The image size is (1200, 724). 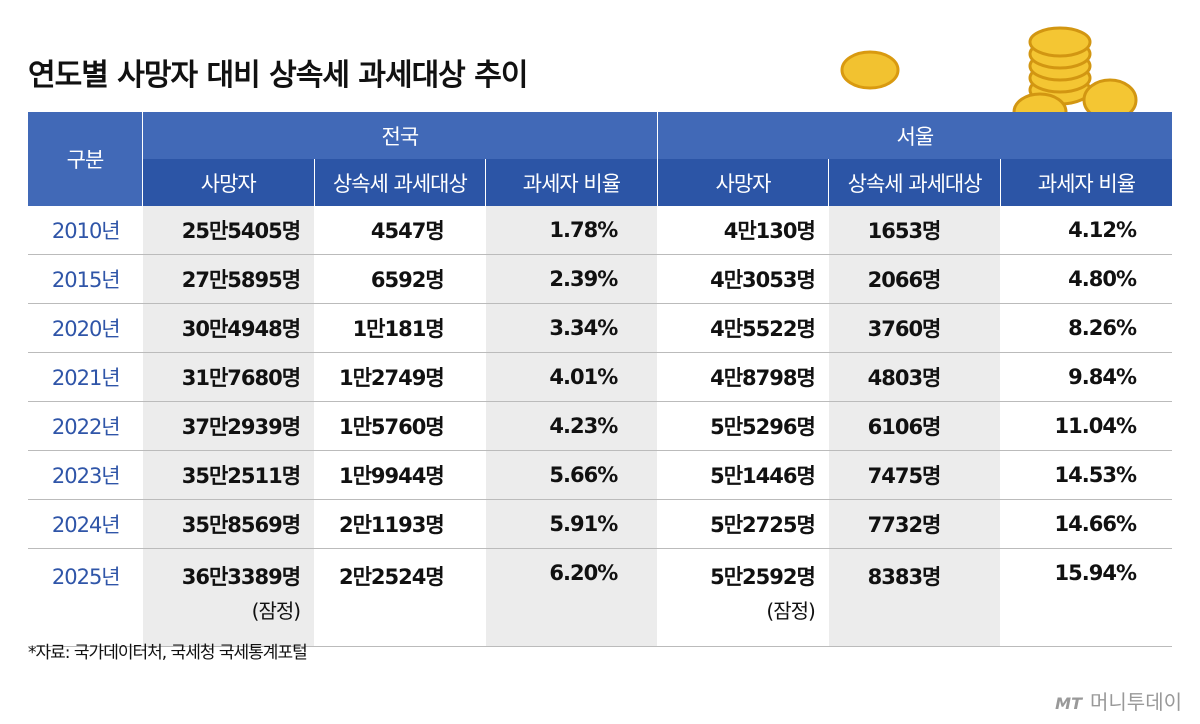 I want to click on cell: 4만5522명, so click(x=743, y=328).